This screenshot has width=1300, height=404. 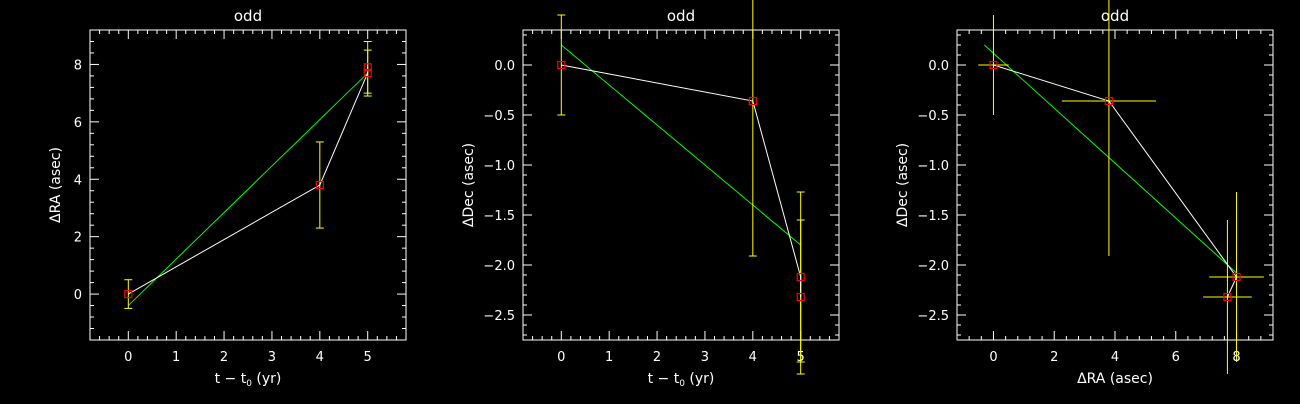 What do you see at coordinates (78, 123) in the screenshot?
I see `y-tick-label: 6` at bounding box center [78, 123].